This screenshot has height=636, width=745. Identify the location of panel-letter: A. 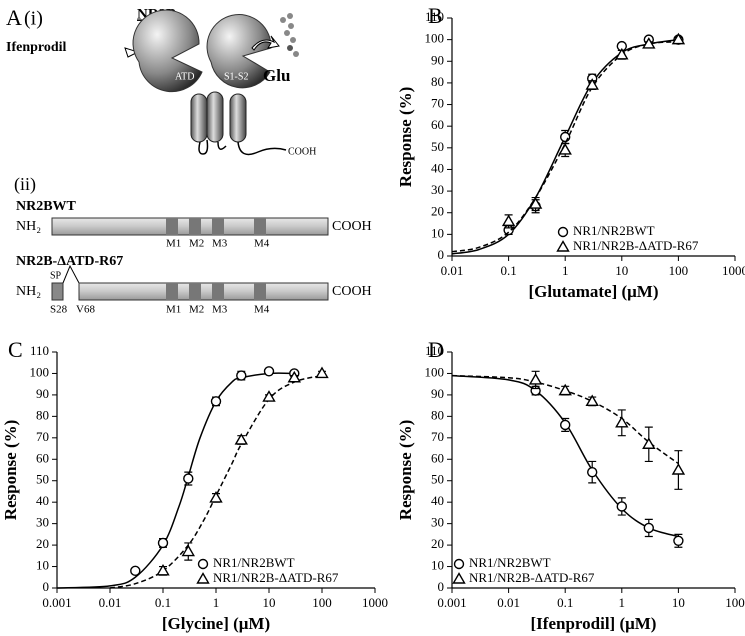
(14, 17).